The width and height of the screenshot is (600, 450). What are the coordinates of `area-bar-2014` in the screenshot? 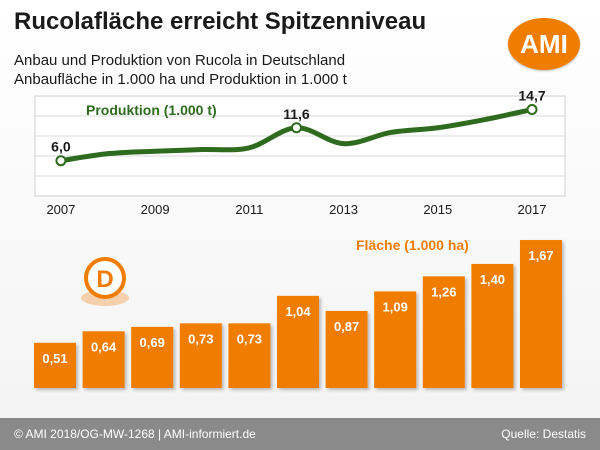 It's located at (395, 339).